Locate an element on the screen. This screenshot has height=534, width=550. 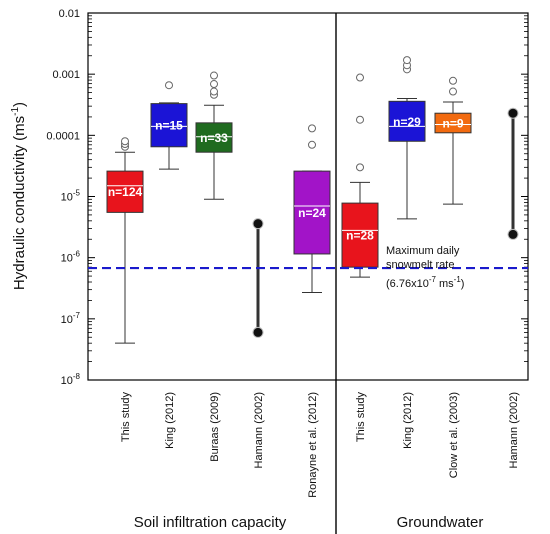
group-label: Groundwater is located at coordinates (440, 522).